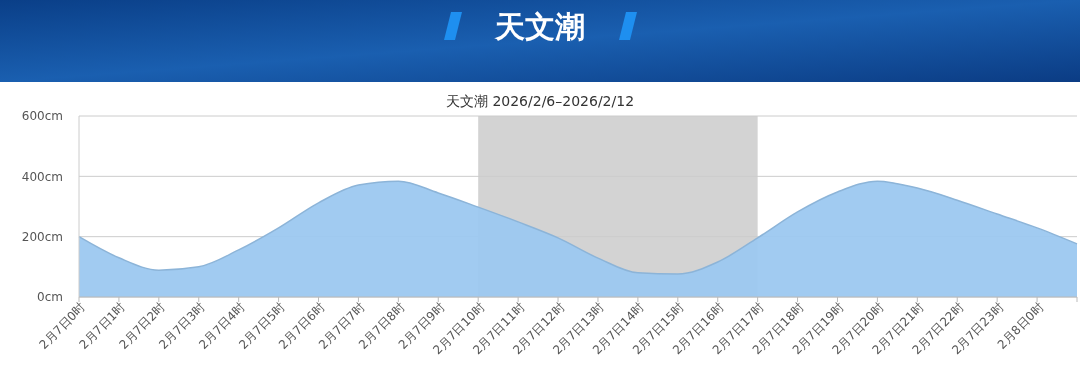  I want to click on y-tick-label: 200cm, so click(42, 236).